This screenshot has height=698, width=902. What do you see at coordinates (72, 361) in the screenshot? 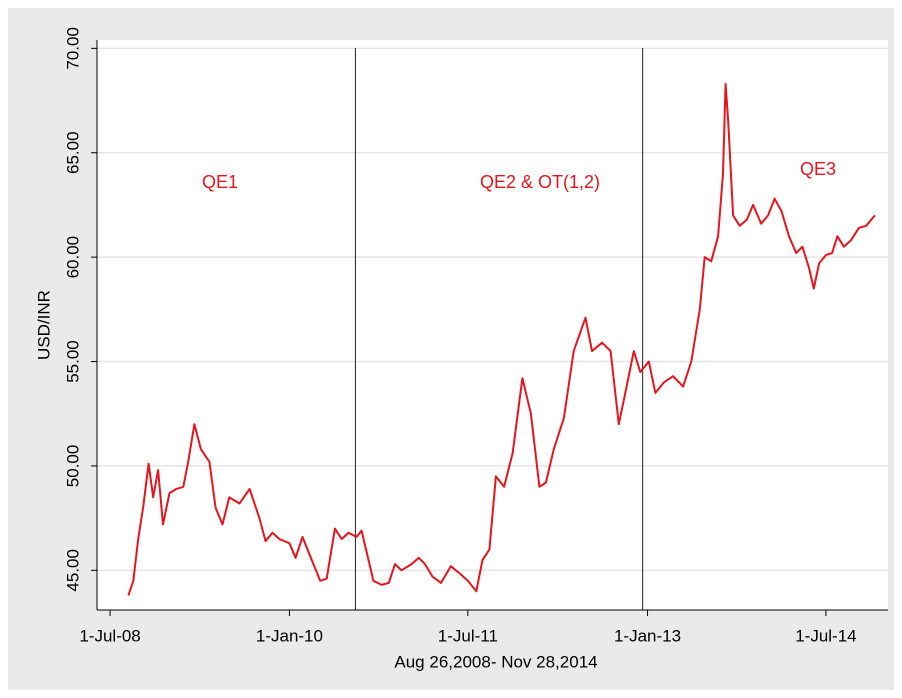
I see `y-tick-label: 55.00` at bounding box center [72, 361].